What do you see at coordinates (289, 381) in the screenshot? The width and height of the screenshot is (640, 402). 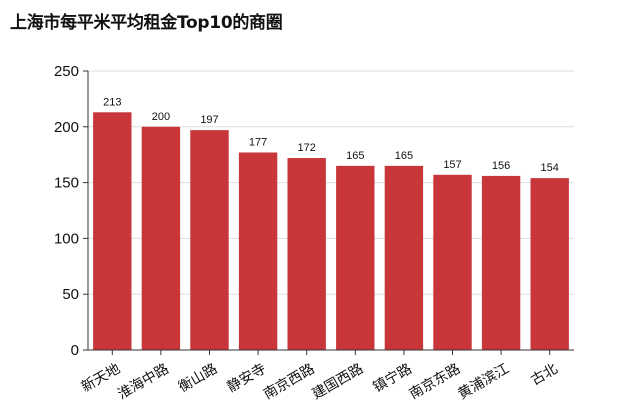 I see `x-tick-label: 南京西路` at bounding box center [289, 381].